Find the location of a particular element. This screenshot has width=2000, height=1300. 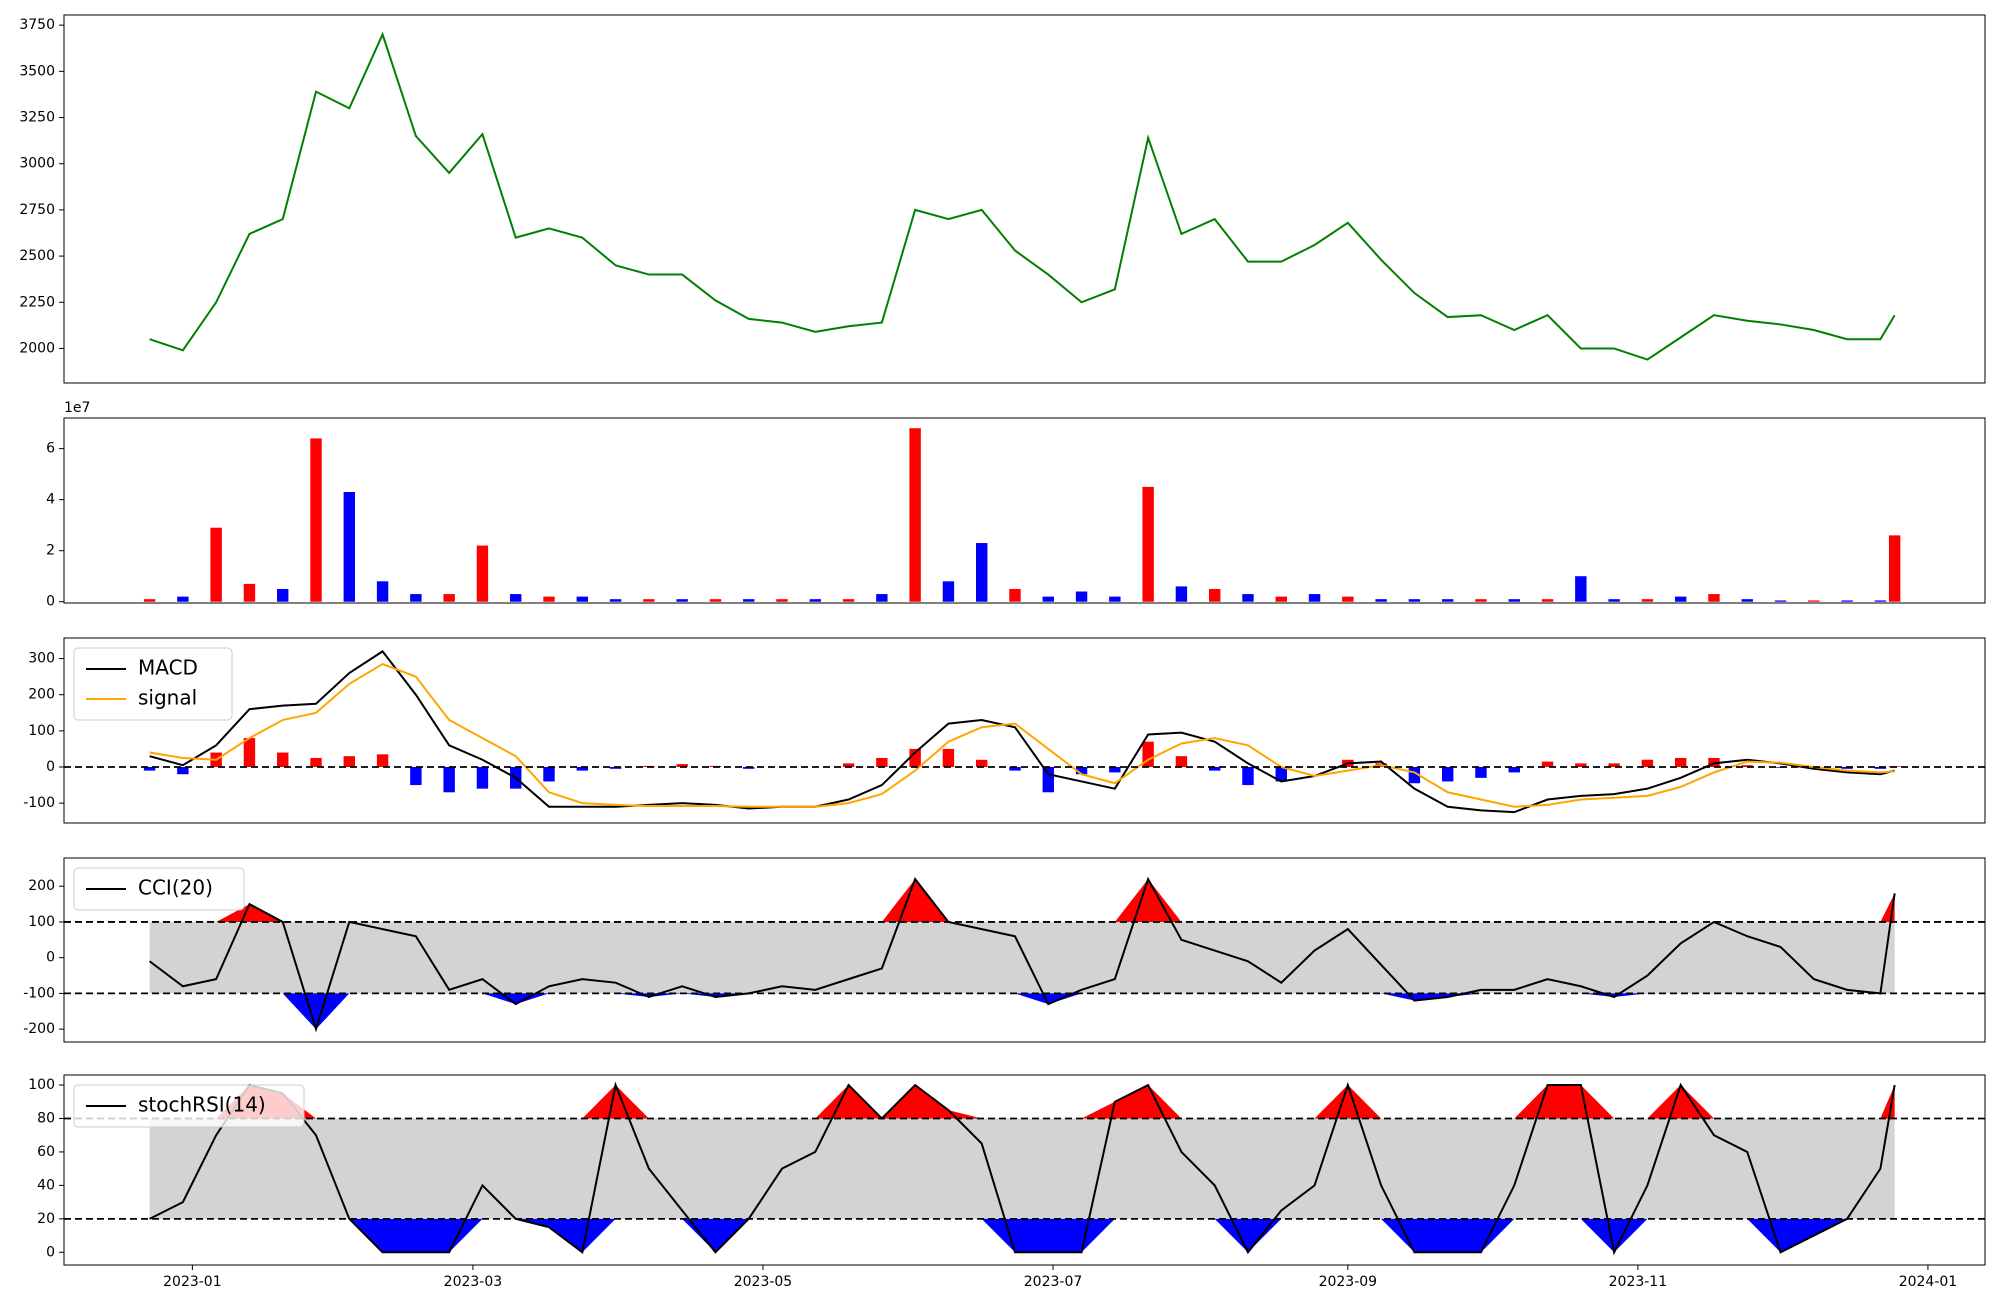

y-tick-label: 200 is located at coordinates (41, 886).